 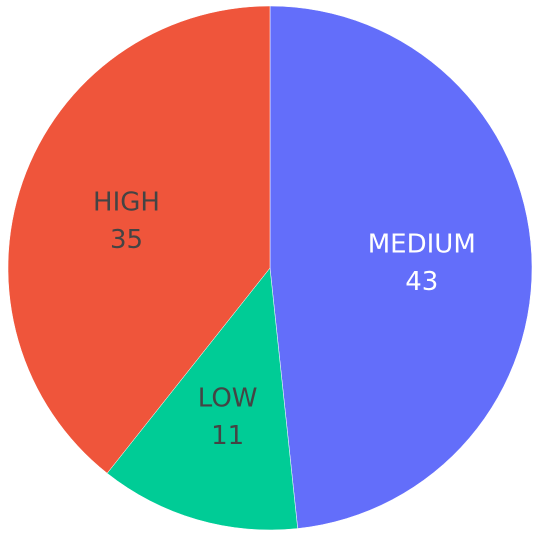 I want to click on pie-label-value: 35, so click(x=126, y=240).